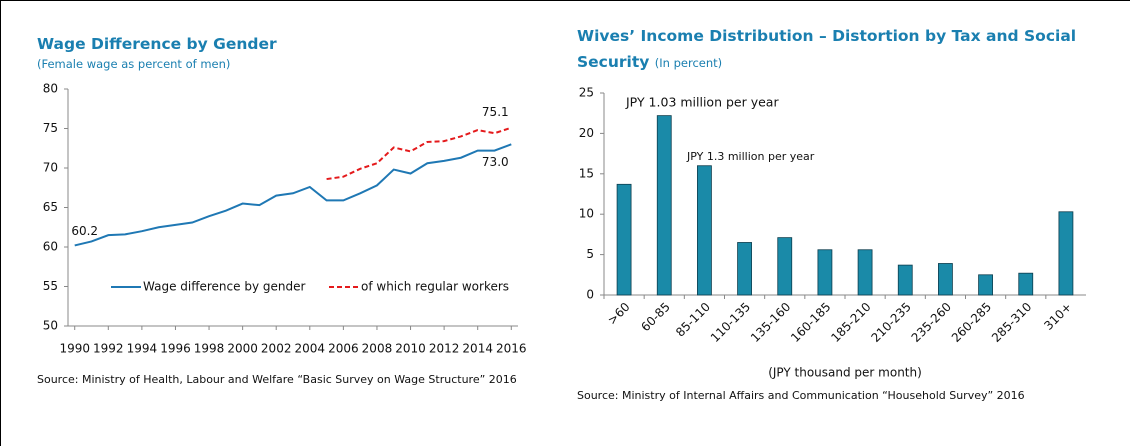 This screenshot has height=446, width=1130. What do you see at coordinates (74, 349) in the screenshot?
I see `x-tick-label: 1990` at bounding box center [74, 349].